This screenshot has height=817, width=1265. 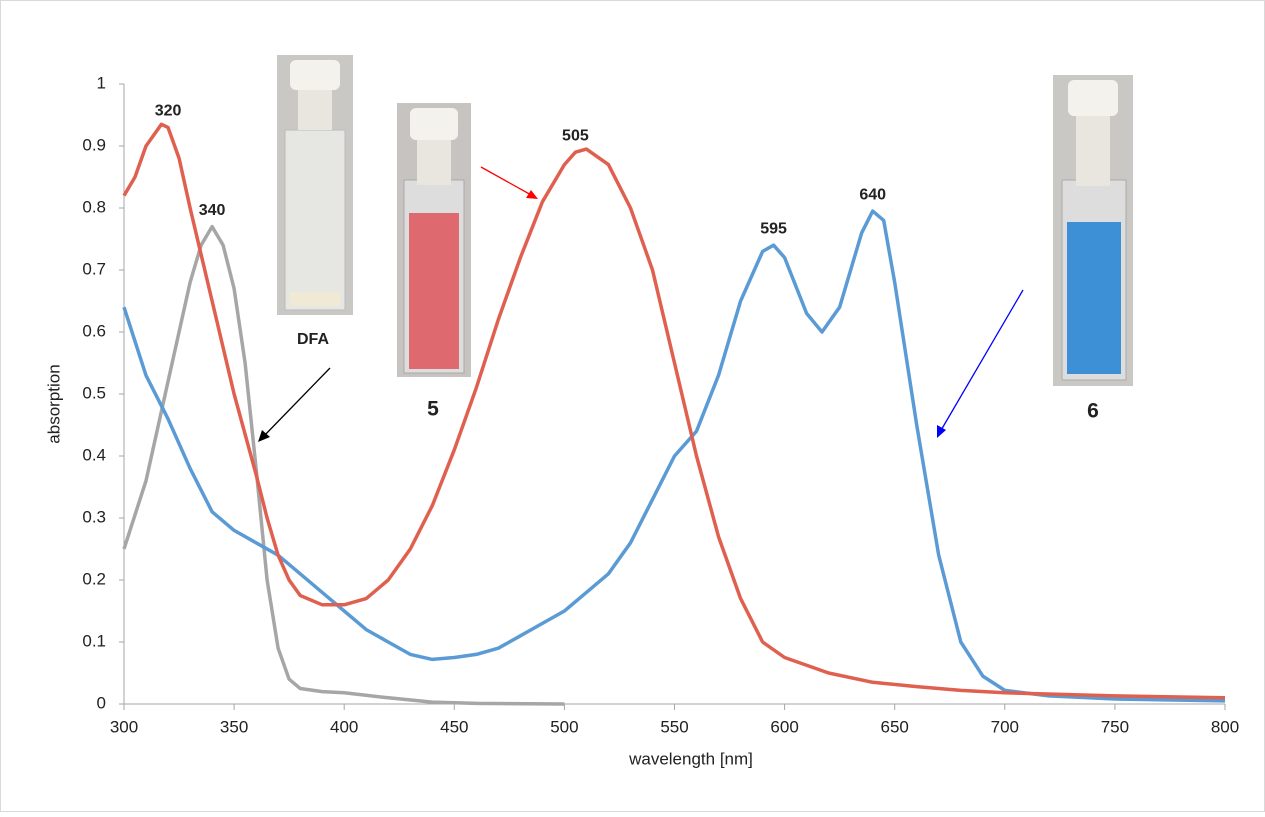 I want to click on y-tick-label: 0.5, so click(x=94, y=392).